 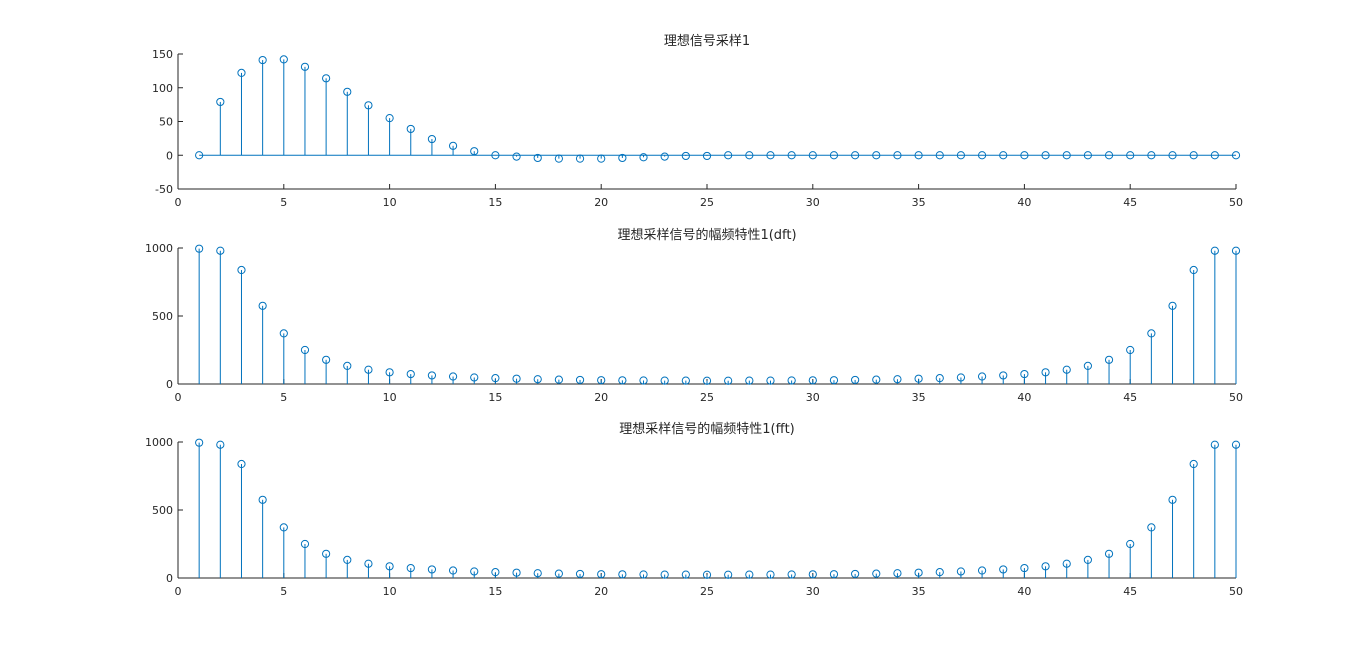 I want to click on chart-title: 理想采样信号的幅频特性1(dft), so click(x=706, y=235).